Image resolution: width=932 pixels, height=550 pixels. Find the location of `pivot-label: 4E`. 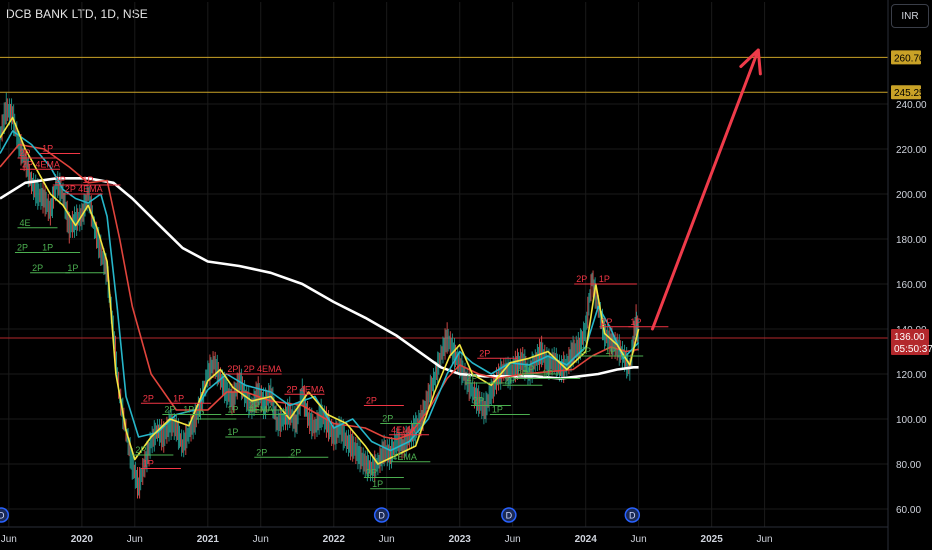

pivot-label: 4E is located at coordinates (24, 223).